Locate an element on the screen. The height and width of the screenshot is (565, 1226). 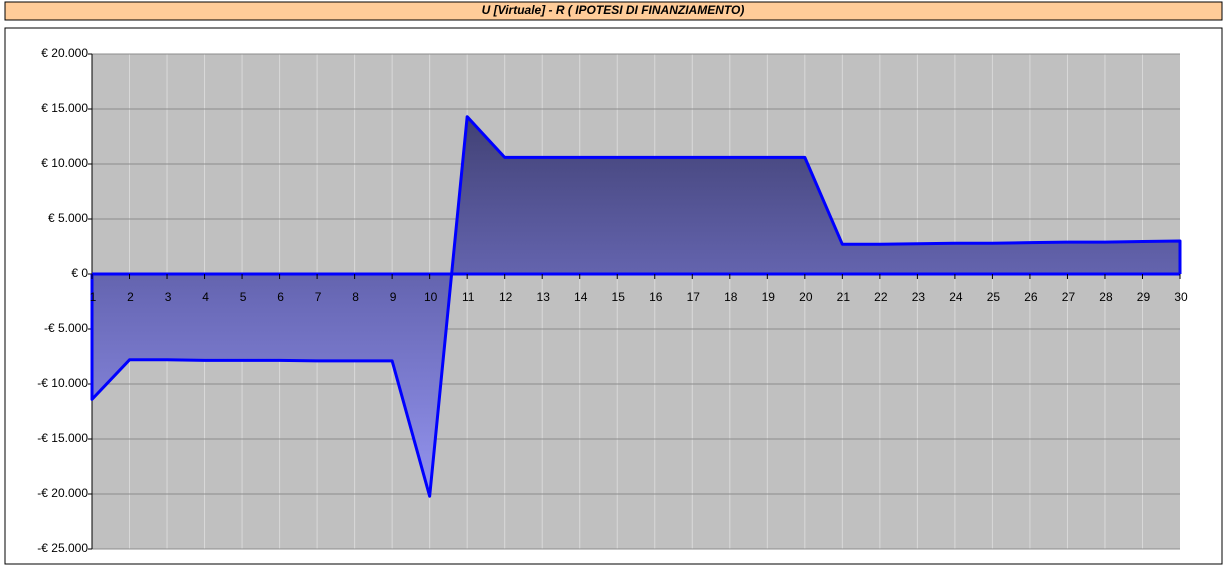
x-tick-label: 21 is located at coordinates (844, 297).